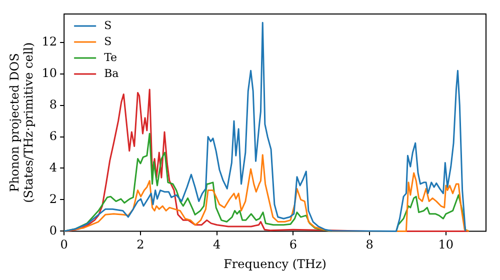 This screenshot has height=280, width=500. I want to click on y-tick-label: 4, so click(53, 167).